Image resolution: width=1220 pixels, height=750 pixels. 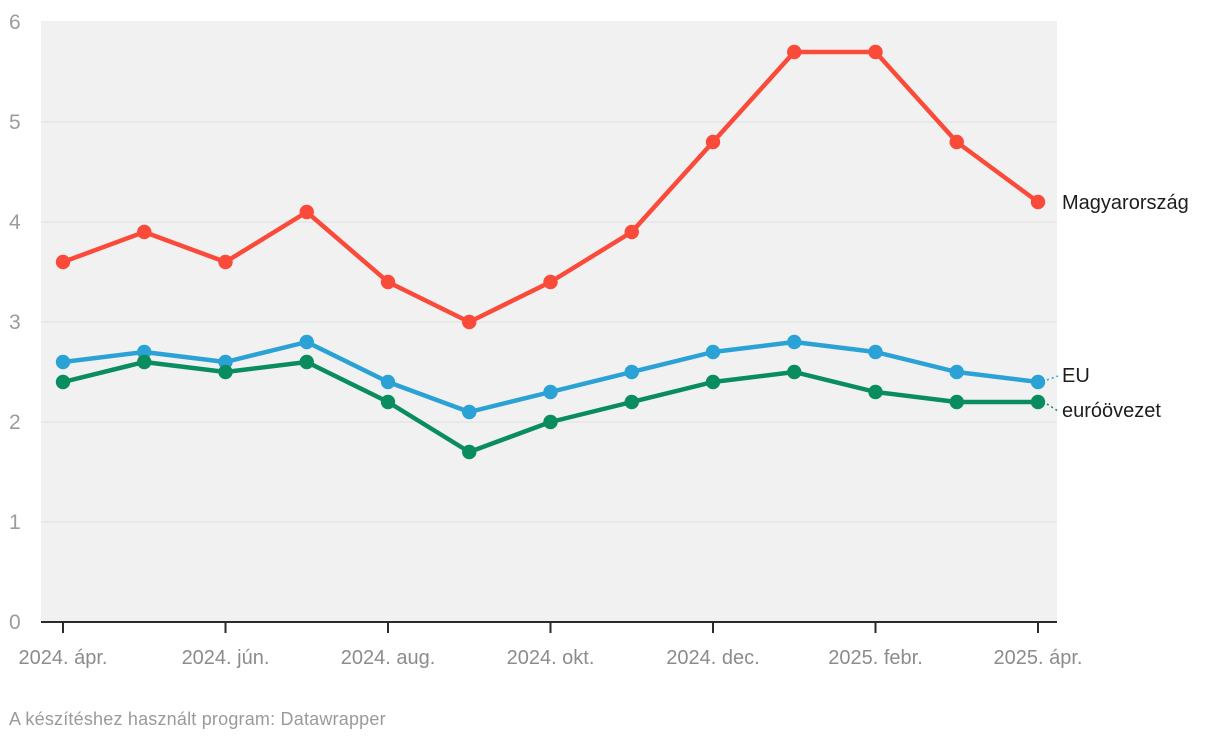 What do you see at coordinates (388, 658) in the screenshot?
I see `x-tick-label: 2024. aug.` at bounding box center [388, 658].